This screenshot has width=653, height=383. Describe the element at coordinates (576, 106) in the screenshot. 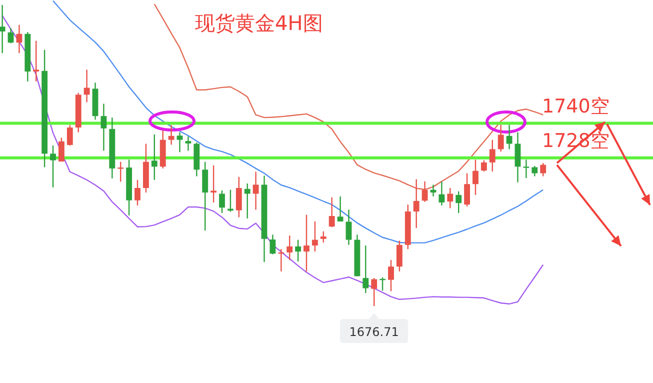

I see `ref-line-label: 1740空` at that location.